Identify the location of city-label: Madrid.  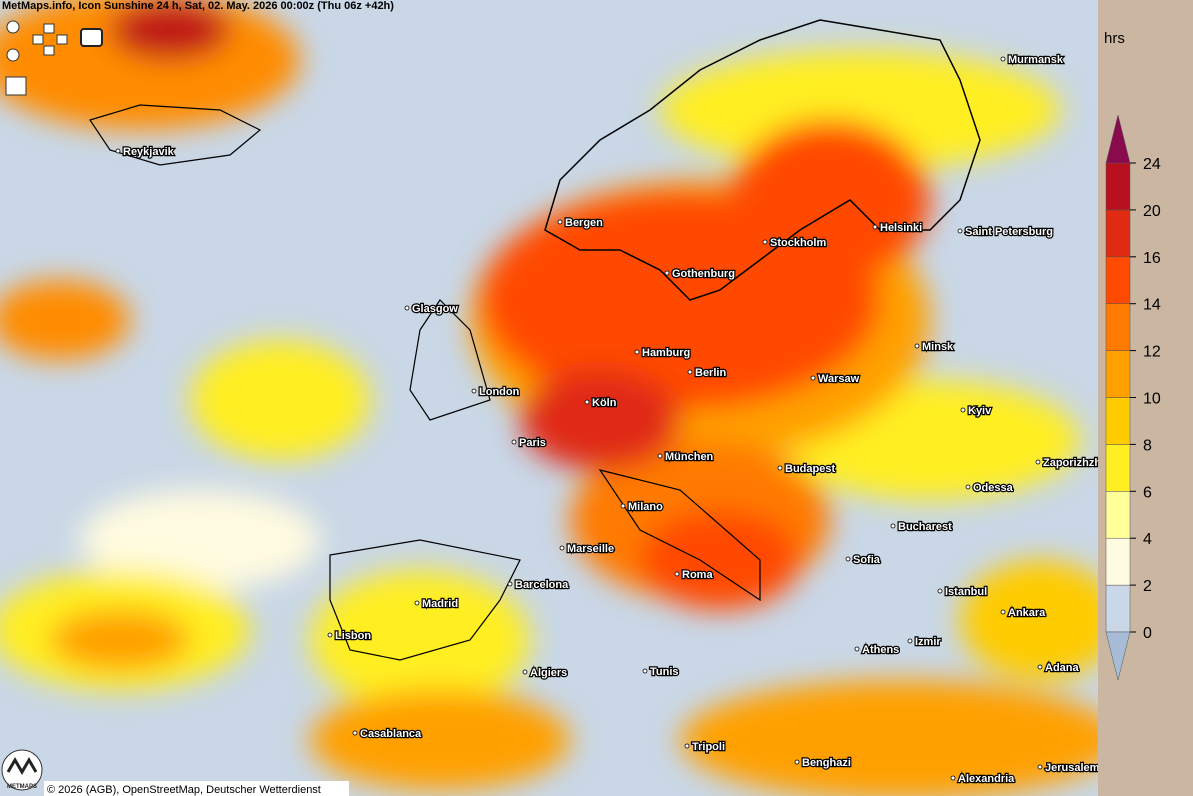
(440, 604).